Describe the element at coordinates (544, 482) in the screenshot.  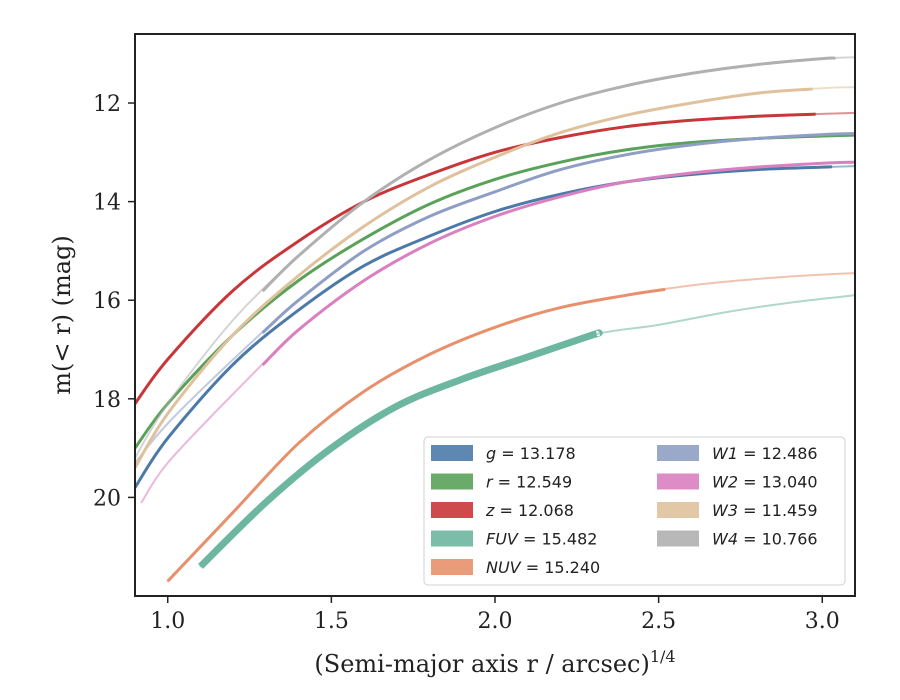
I see `legend-series-value: 12.549` at that location.